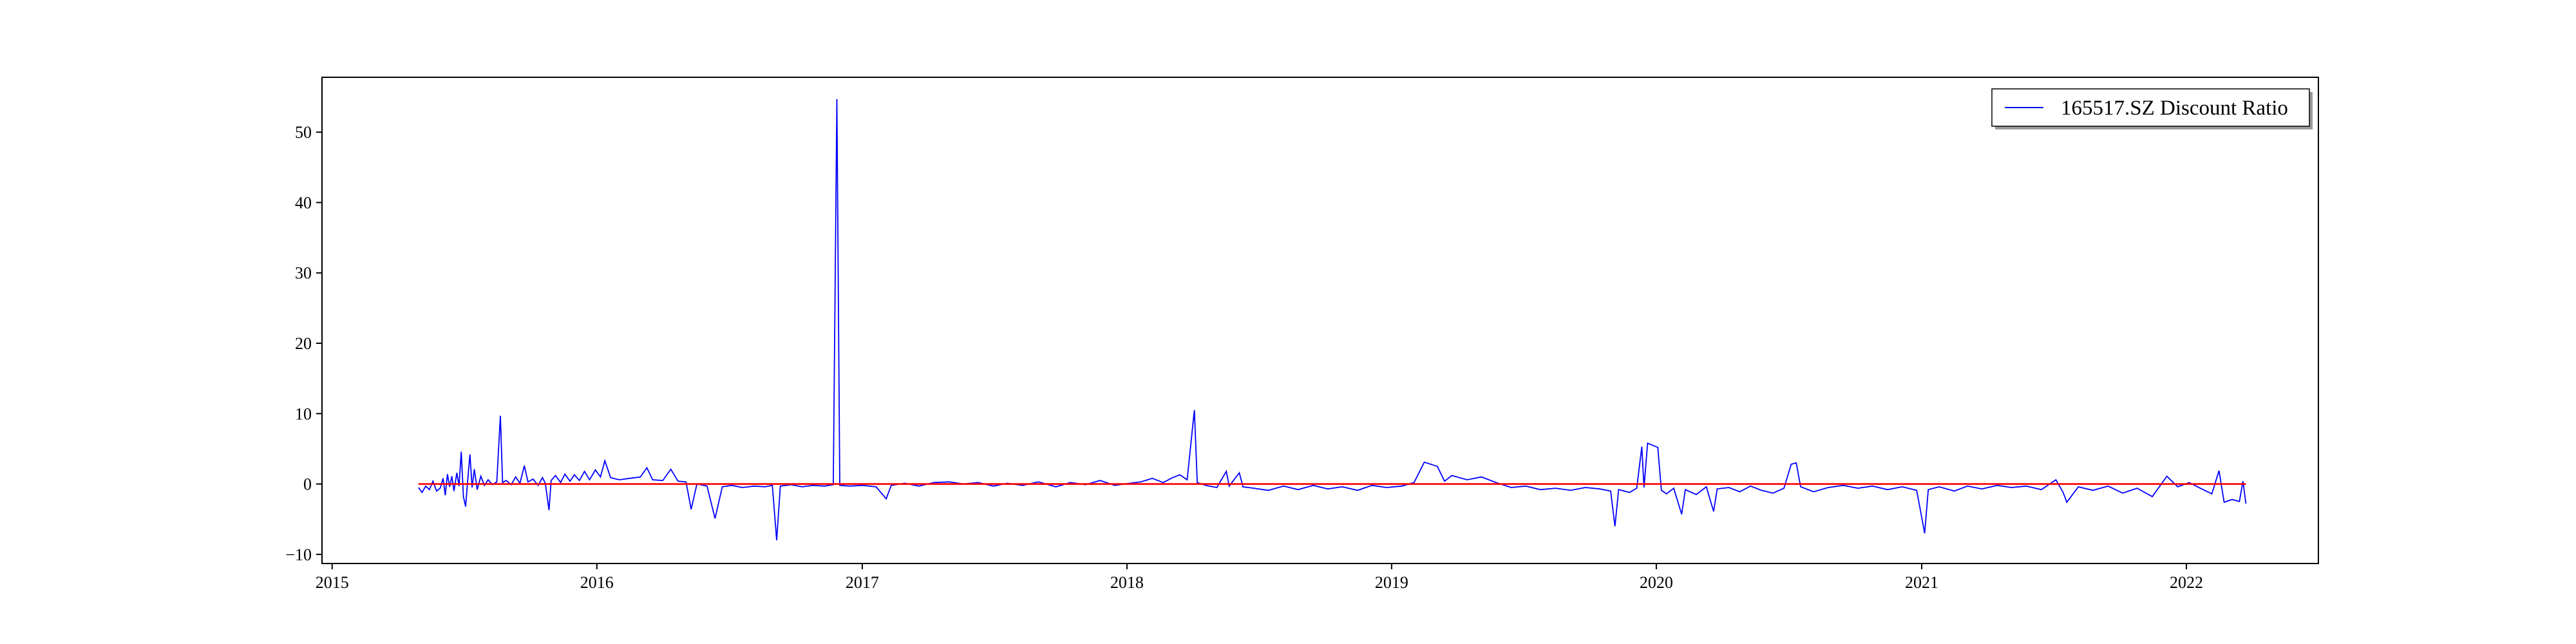  I want to click on legend-box, so click(2150, 108).